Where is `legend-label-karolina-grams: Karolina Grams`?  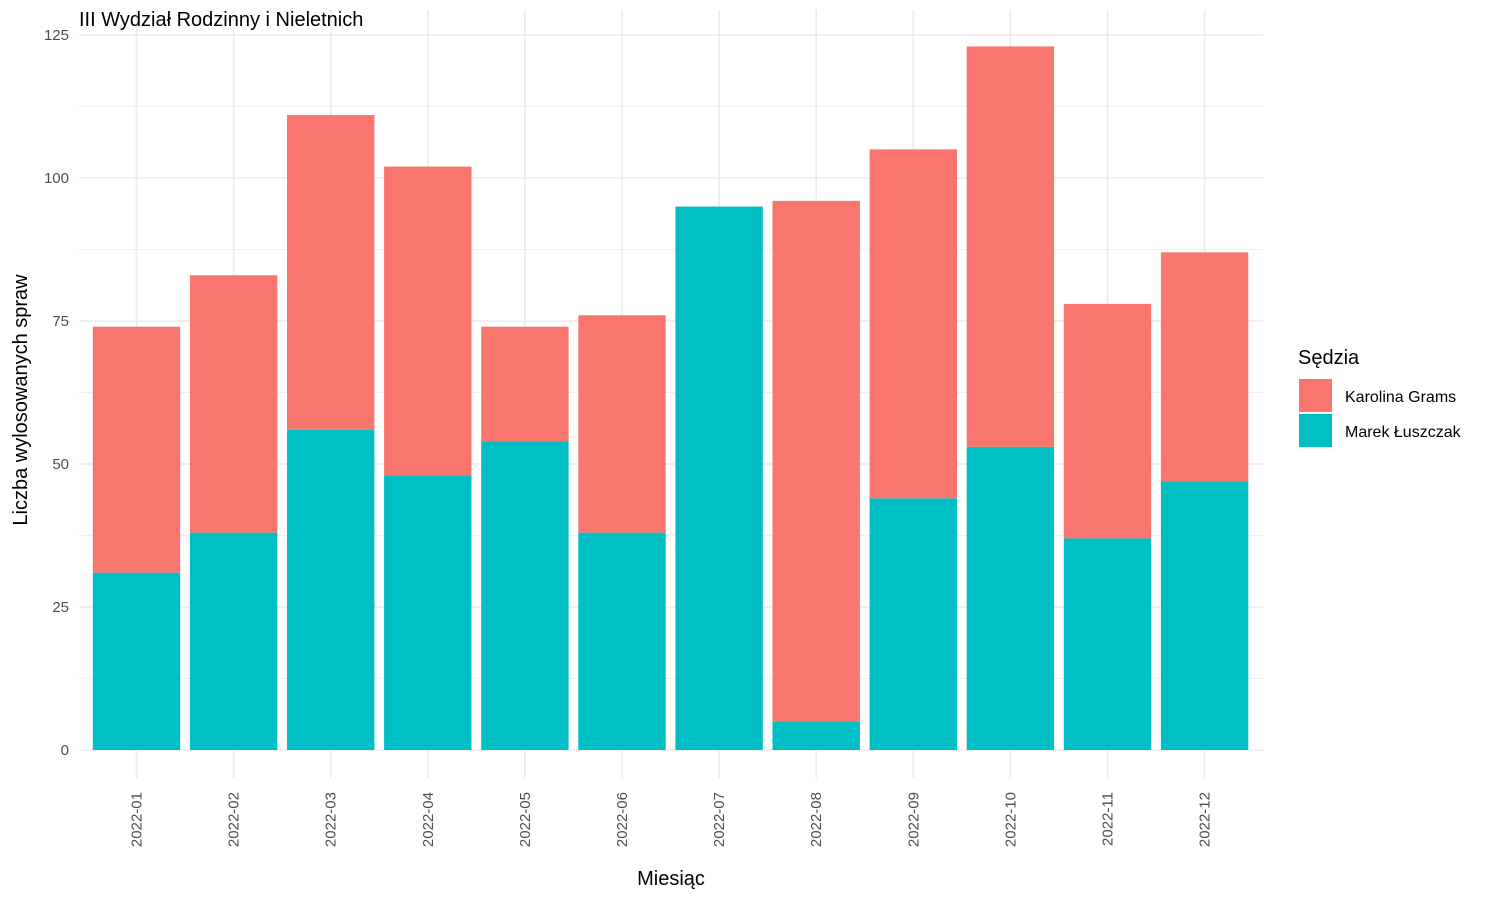
legend-label-karolina-grams: Karolina Grams is located at coordinates (1400, 397).